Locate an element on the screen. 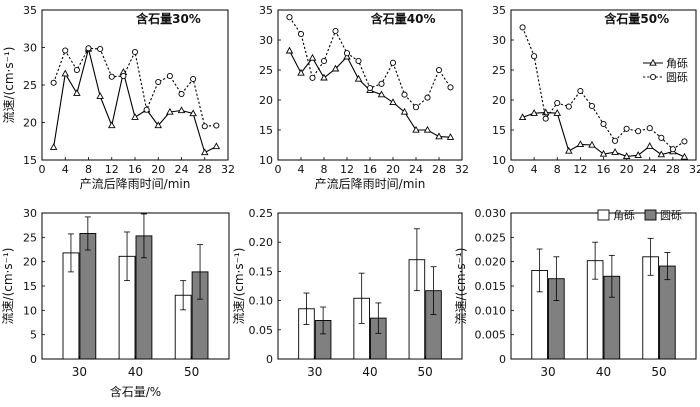  x-axis-label: 产流后降雨时间/min is located at coordinates (135, 184).